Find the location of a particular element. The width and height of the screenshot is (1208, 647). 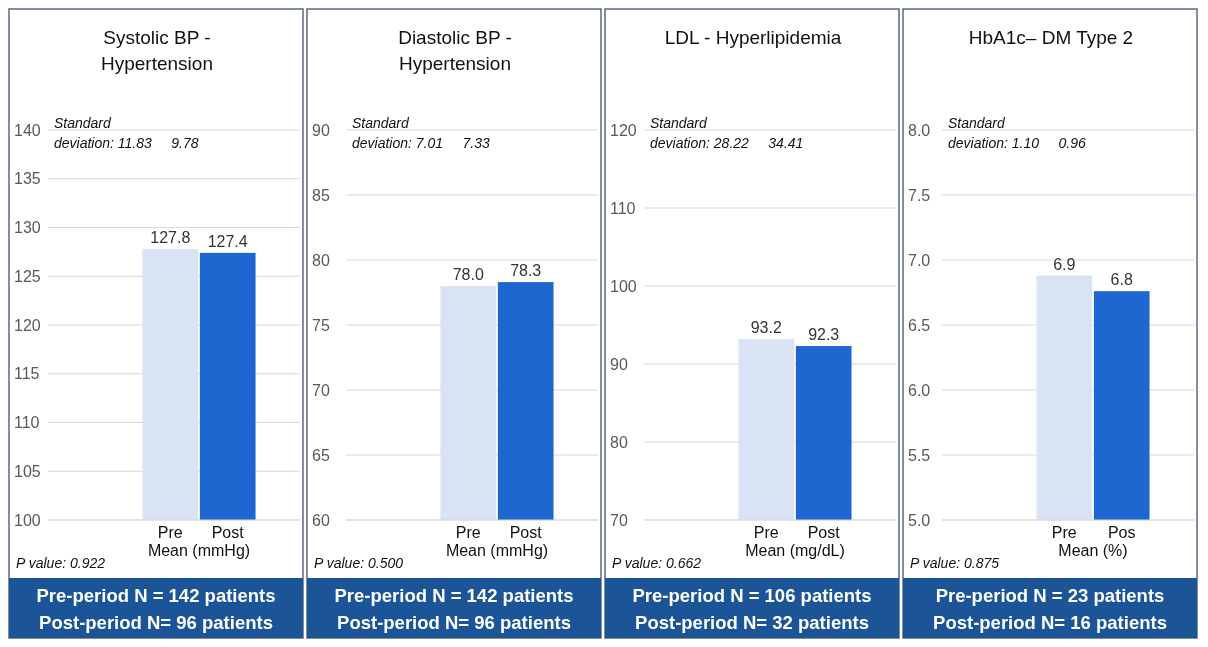

y-tick-label: 140 is located at coordinates (27, 130).